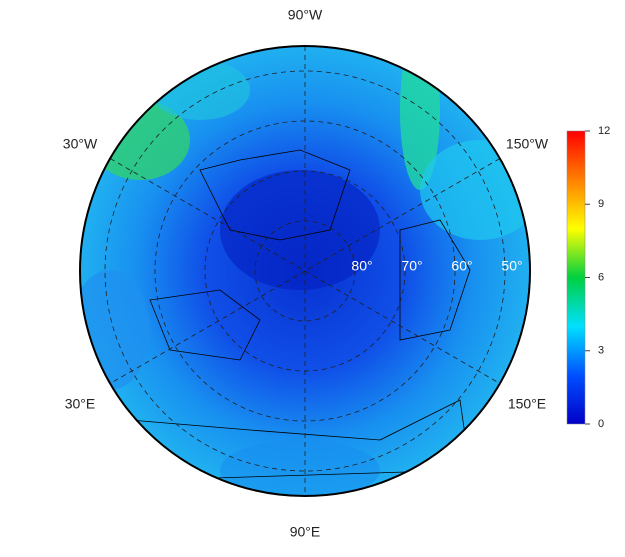 This screenshot has height=557, width=625. Describe the element at coordinates (361, 266) in the screenshot. I see `latitude-label: 80°` at that location.